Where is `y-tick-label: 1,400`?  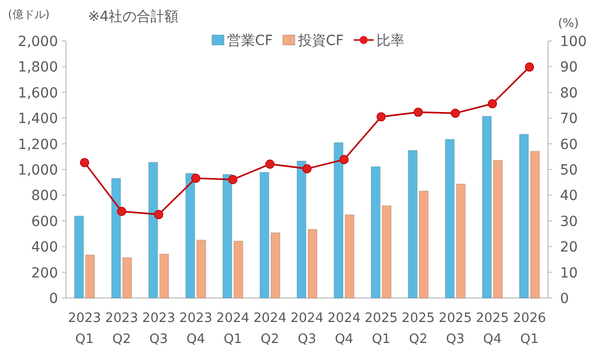 y-tick-label: 1,400 is located at coordinates (38, 119).